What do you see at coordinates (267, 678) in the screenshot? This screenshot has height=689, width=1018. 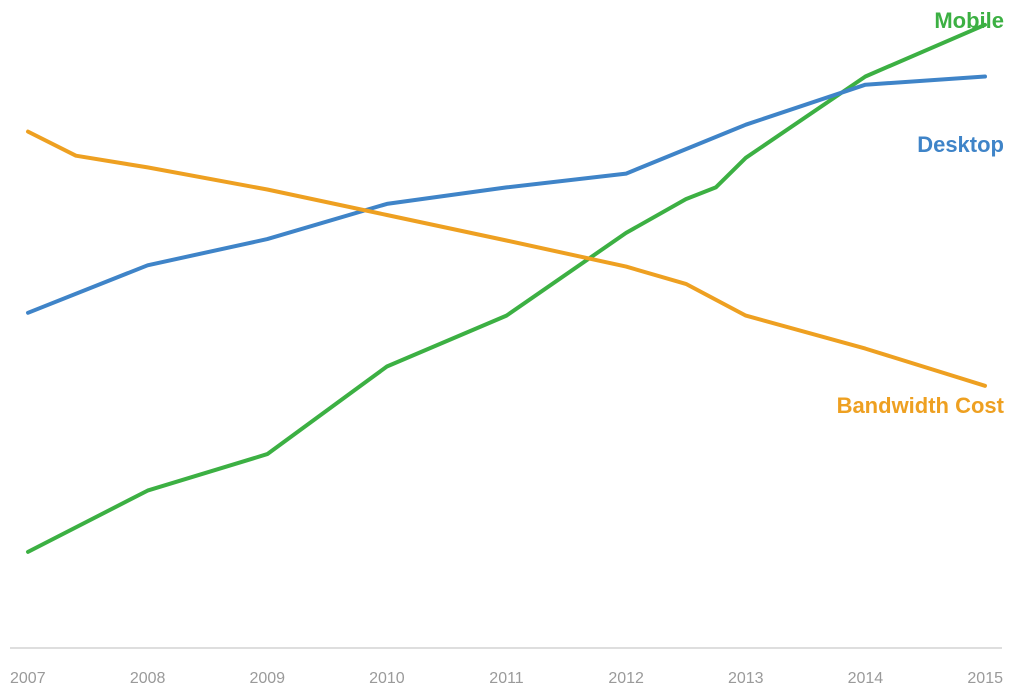 I see `x-tick-label-2009: 2009` at bounding box center [267, 678].